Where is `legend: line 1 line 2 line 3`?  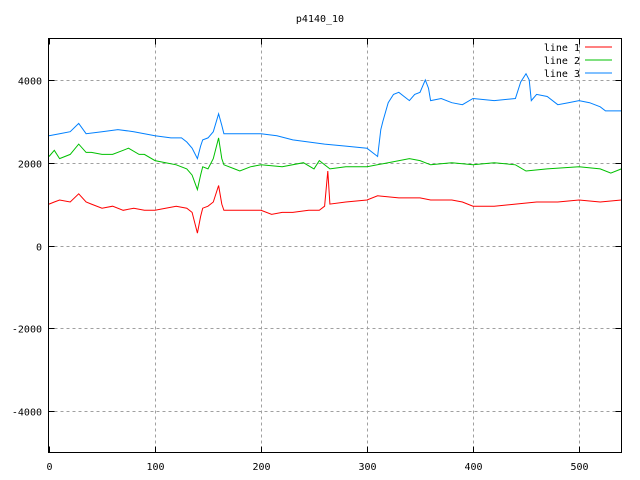 legend: line 1 line 2 line 3 is located at coordinates (578, 61).